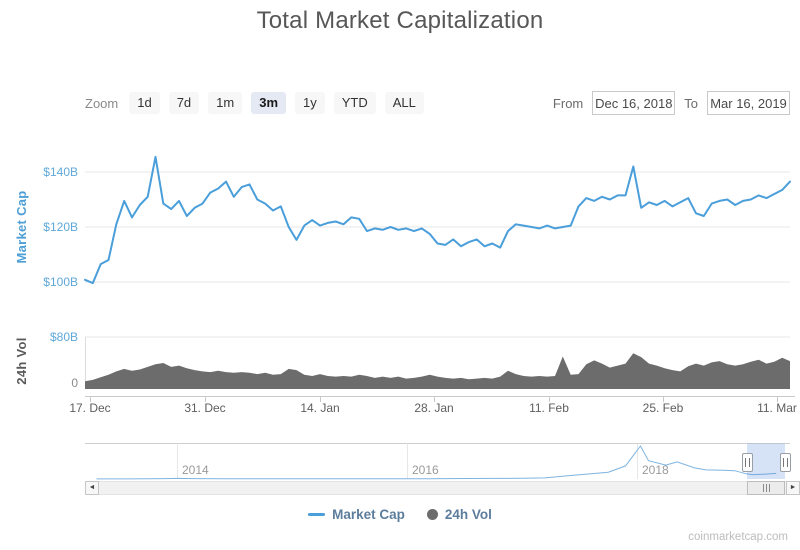  I want to click on thumb-grip-icon, so click(766, 488).